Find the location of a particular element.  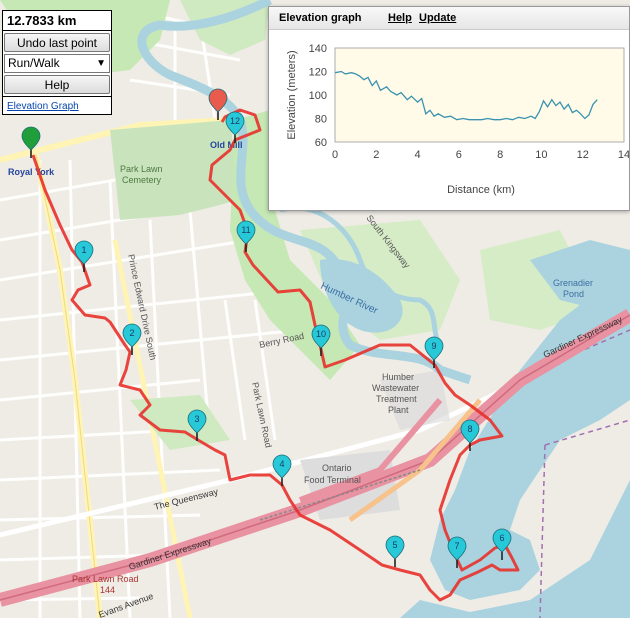

marker-number: 2 is located at coordinates (131, 333).